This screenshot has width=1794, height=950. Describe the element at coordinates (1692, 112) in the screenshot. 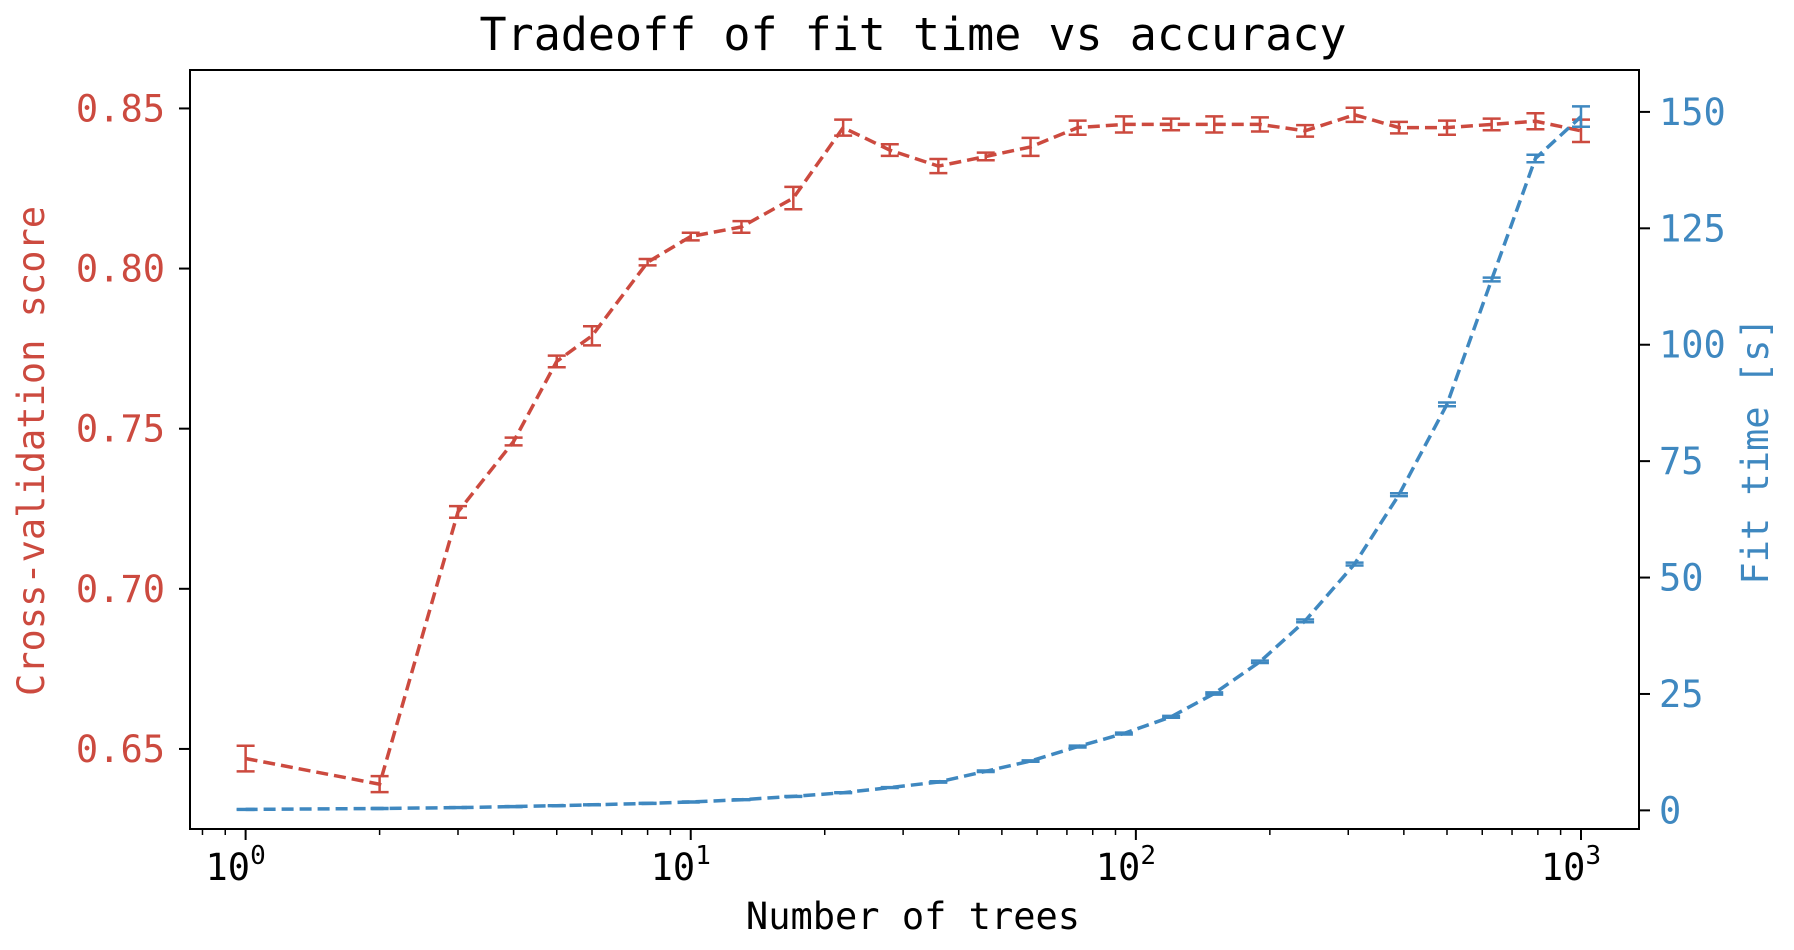

I see `y-right-tick-label: 150` at that location.